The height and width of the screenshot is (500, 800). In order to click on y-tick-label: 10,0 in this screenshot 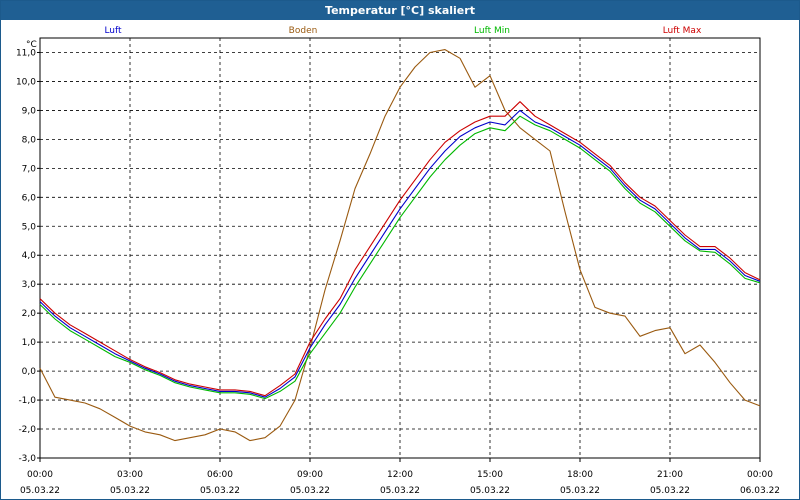, I will do `click(26, 82)`.